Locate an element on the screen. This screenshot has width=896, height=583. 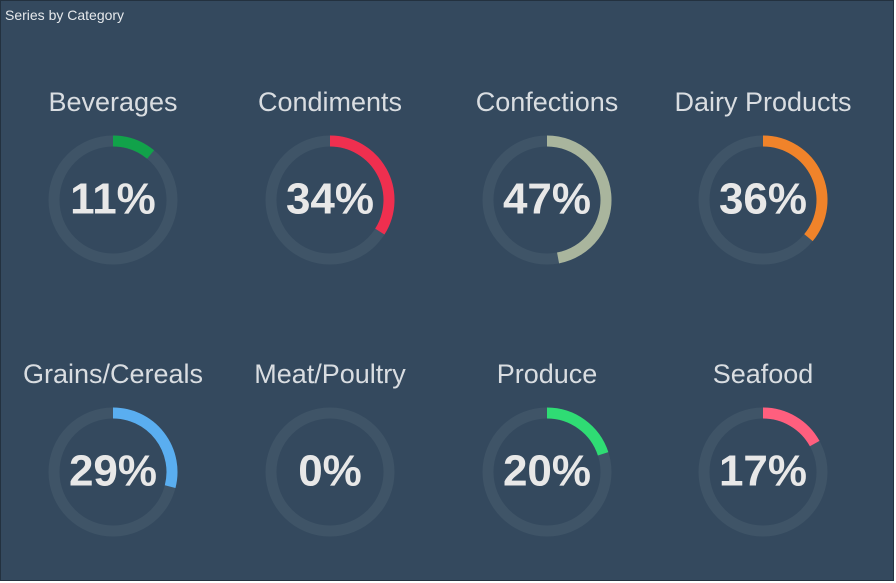
gauge-value: 17% is located at coordinates (763, 471).